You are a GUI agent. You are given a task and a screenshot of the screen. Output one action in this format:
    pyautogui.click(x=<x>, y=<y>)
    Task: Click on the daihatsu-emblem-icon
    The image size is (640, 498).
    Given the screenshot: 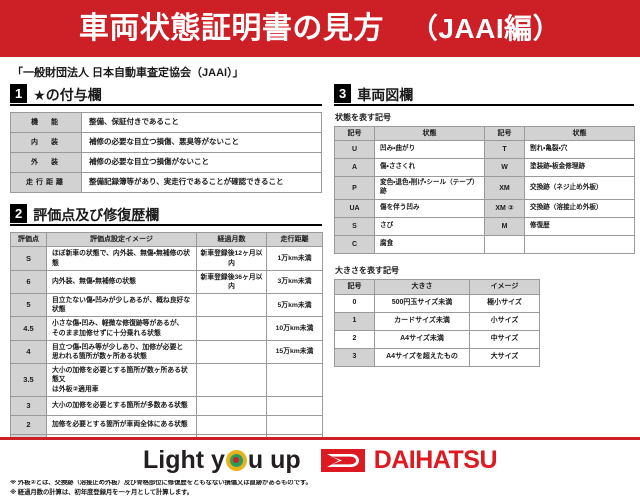 What is the action you would take?
    pyautogui.click(x=342, y=460)
    